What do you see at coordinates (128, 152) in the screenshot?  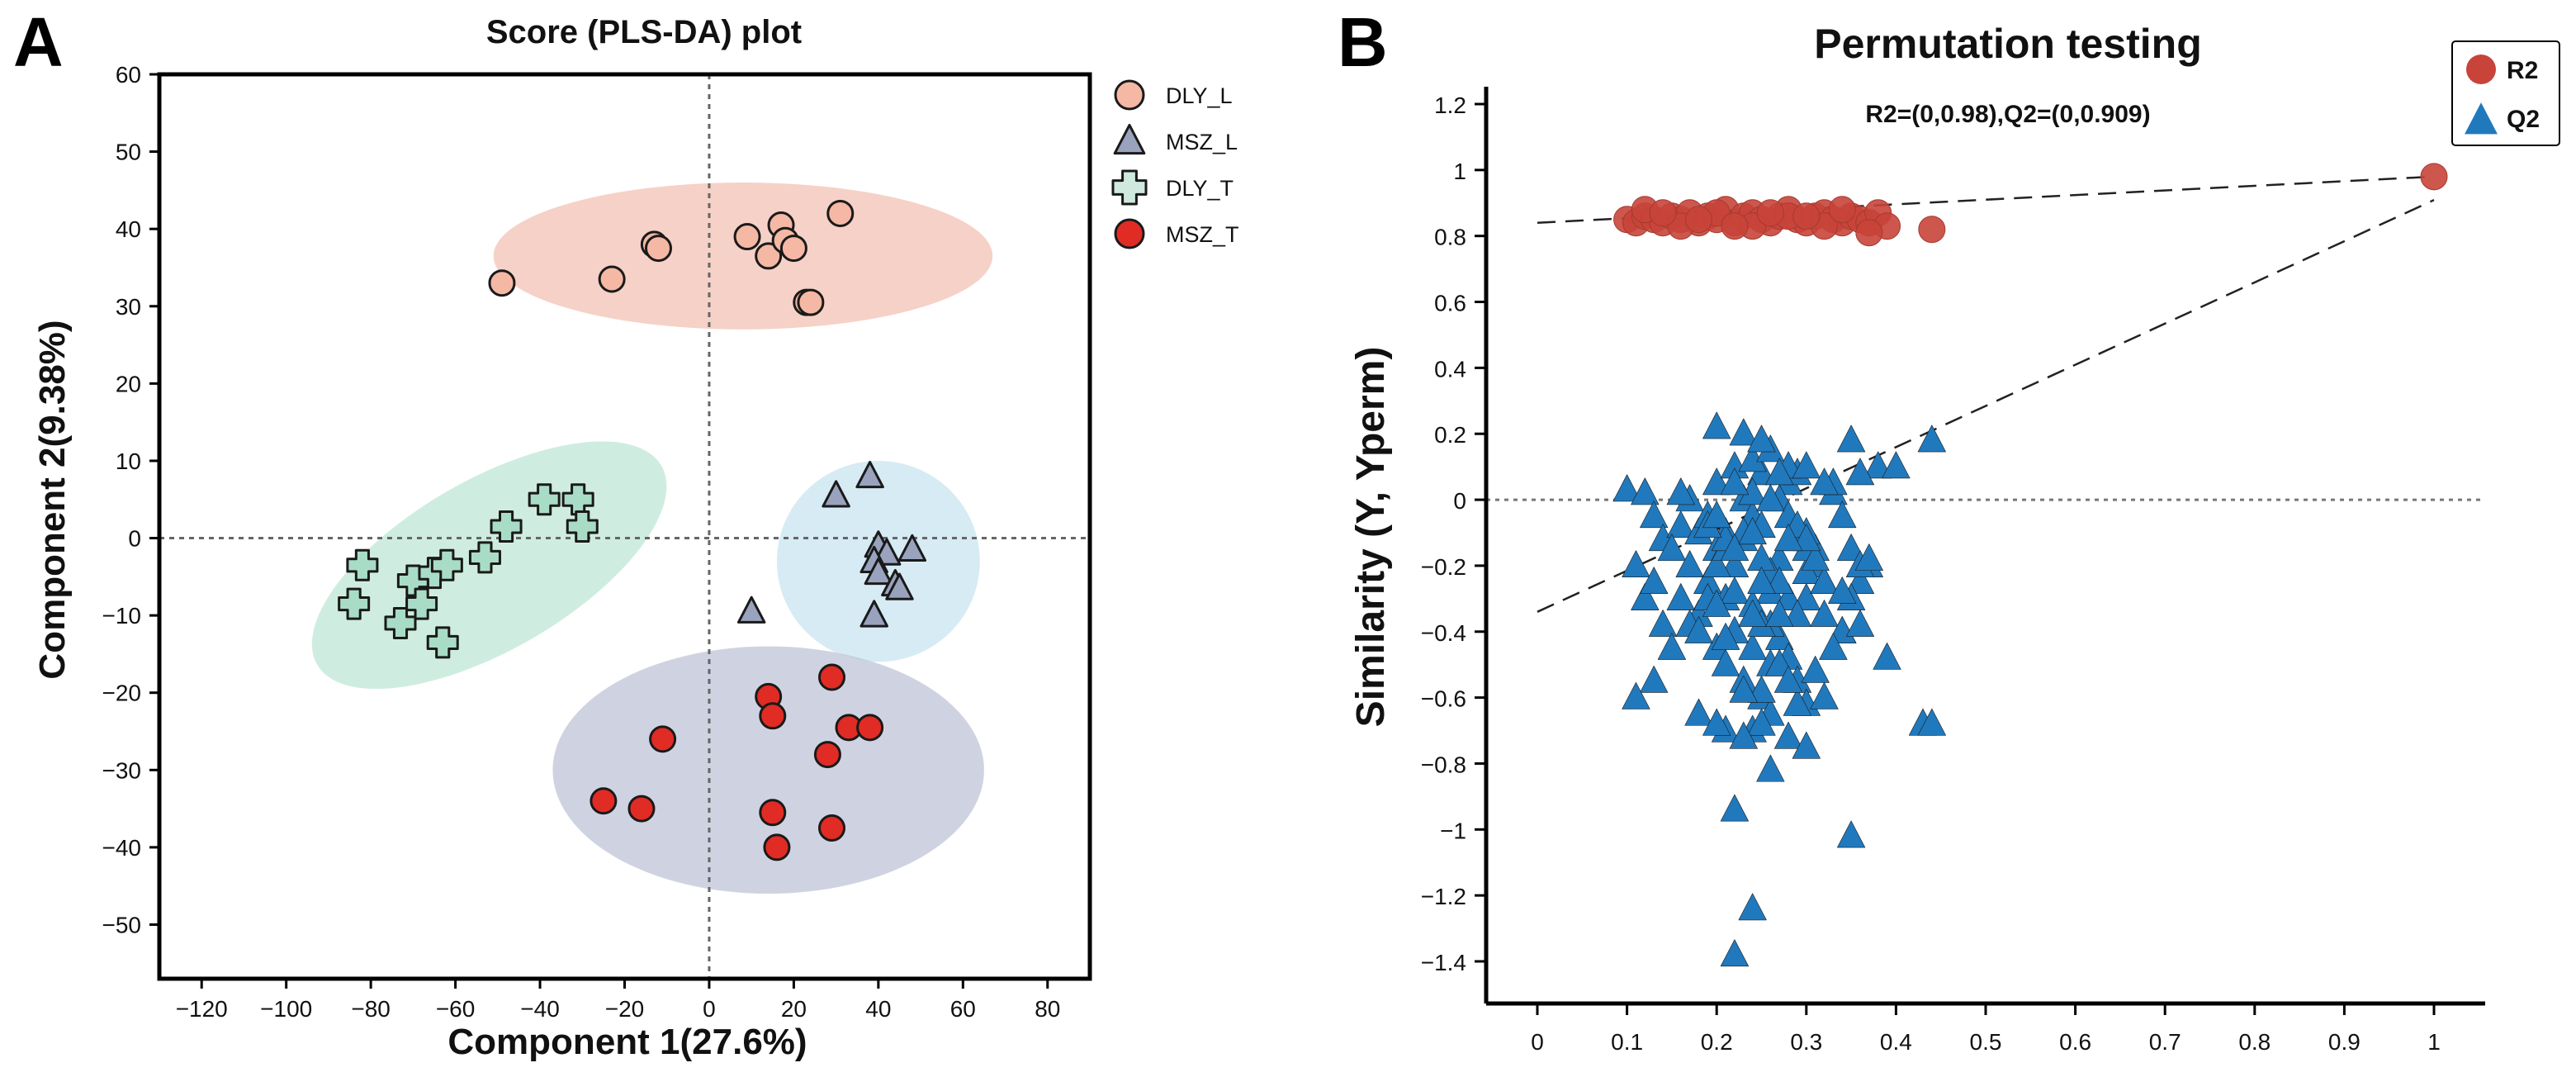 I see `y-tick-label: 50` at bounding box center [128, 152].